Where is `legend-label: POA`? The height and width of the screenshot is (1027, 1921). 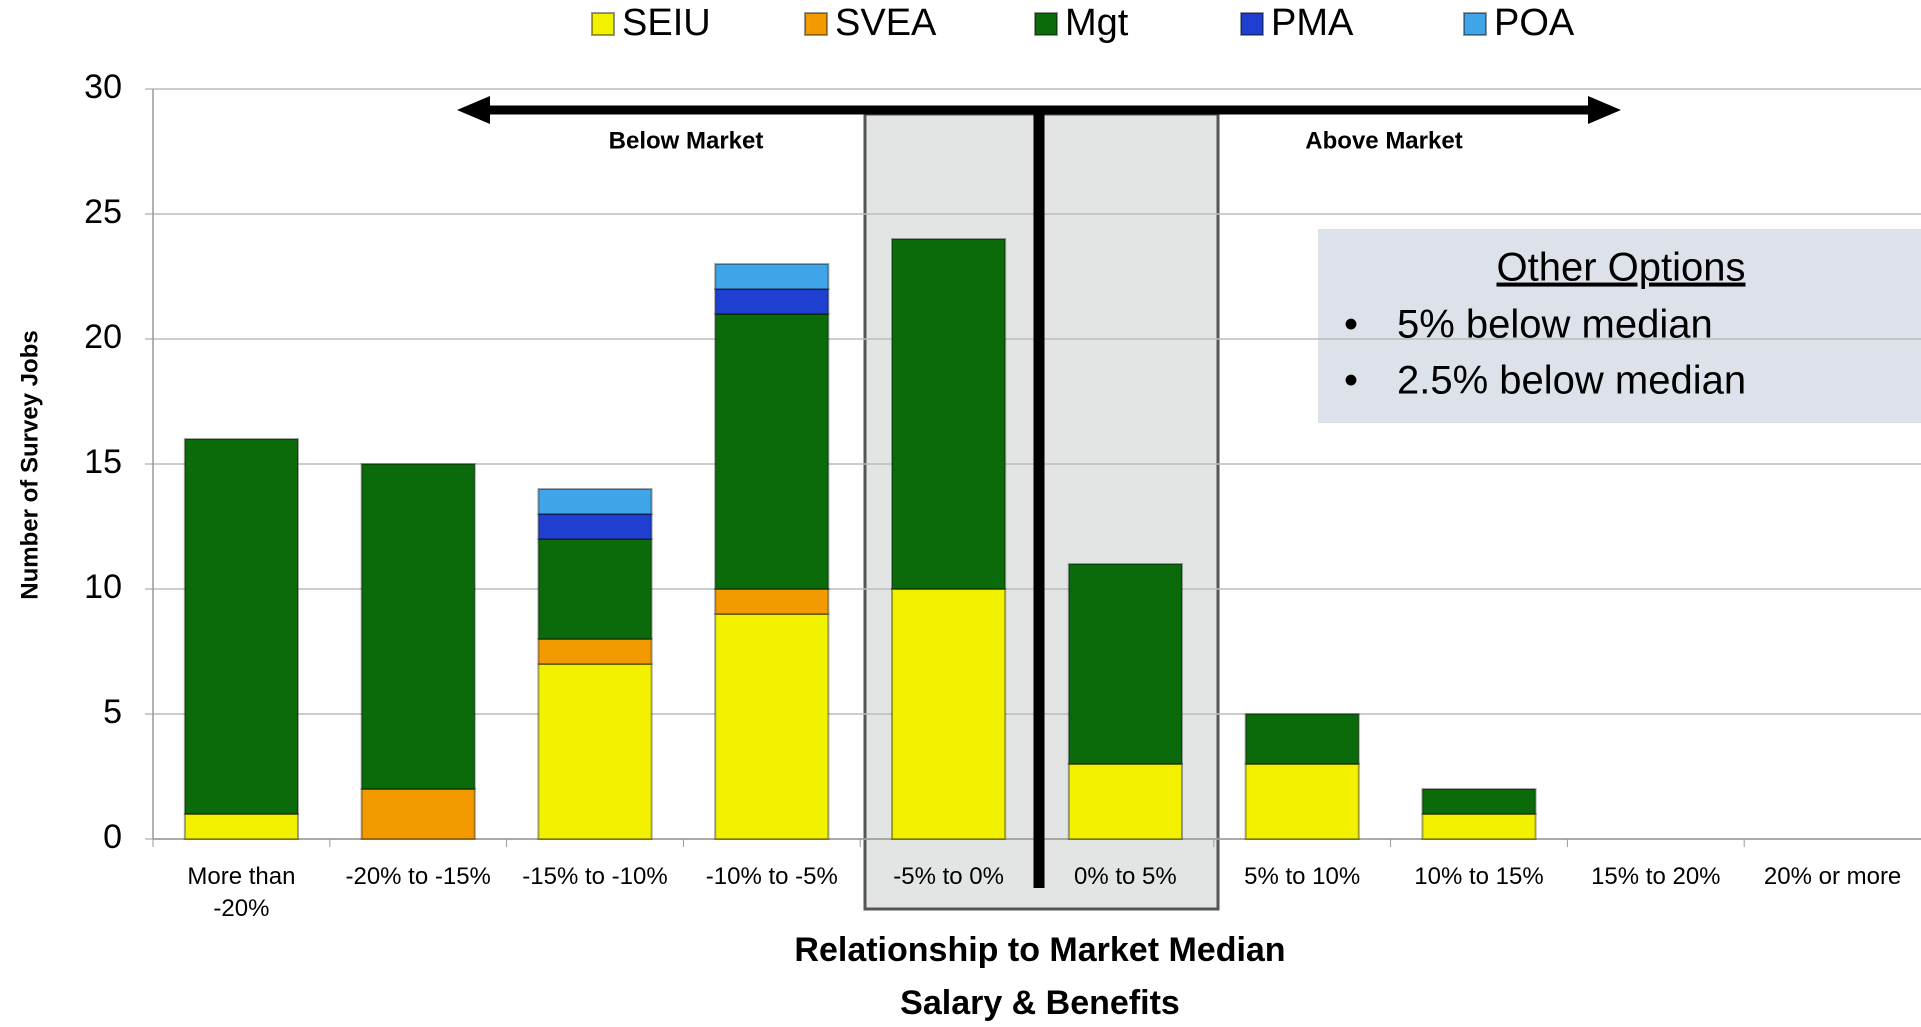 legend-label: POA is located at coordinates (1534, 23).